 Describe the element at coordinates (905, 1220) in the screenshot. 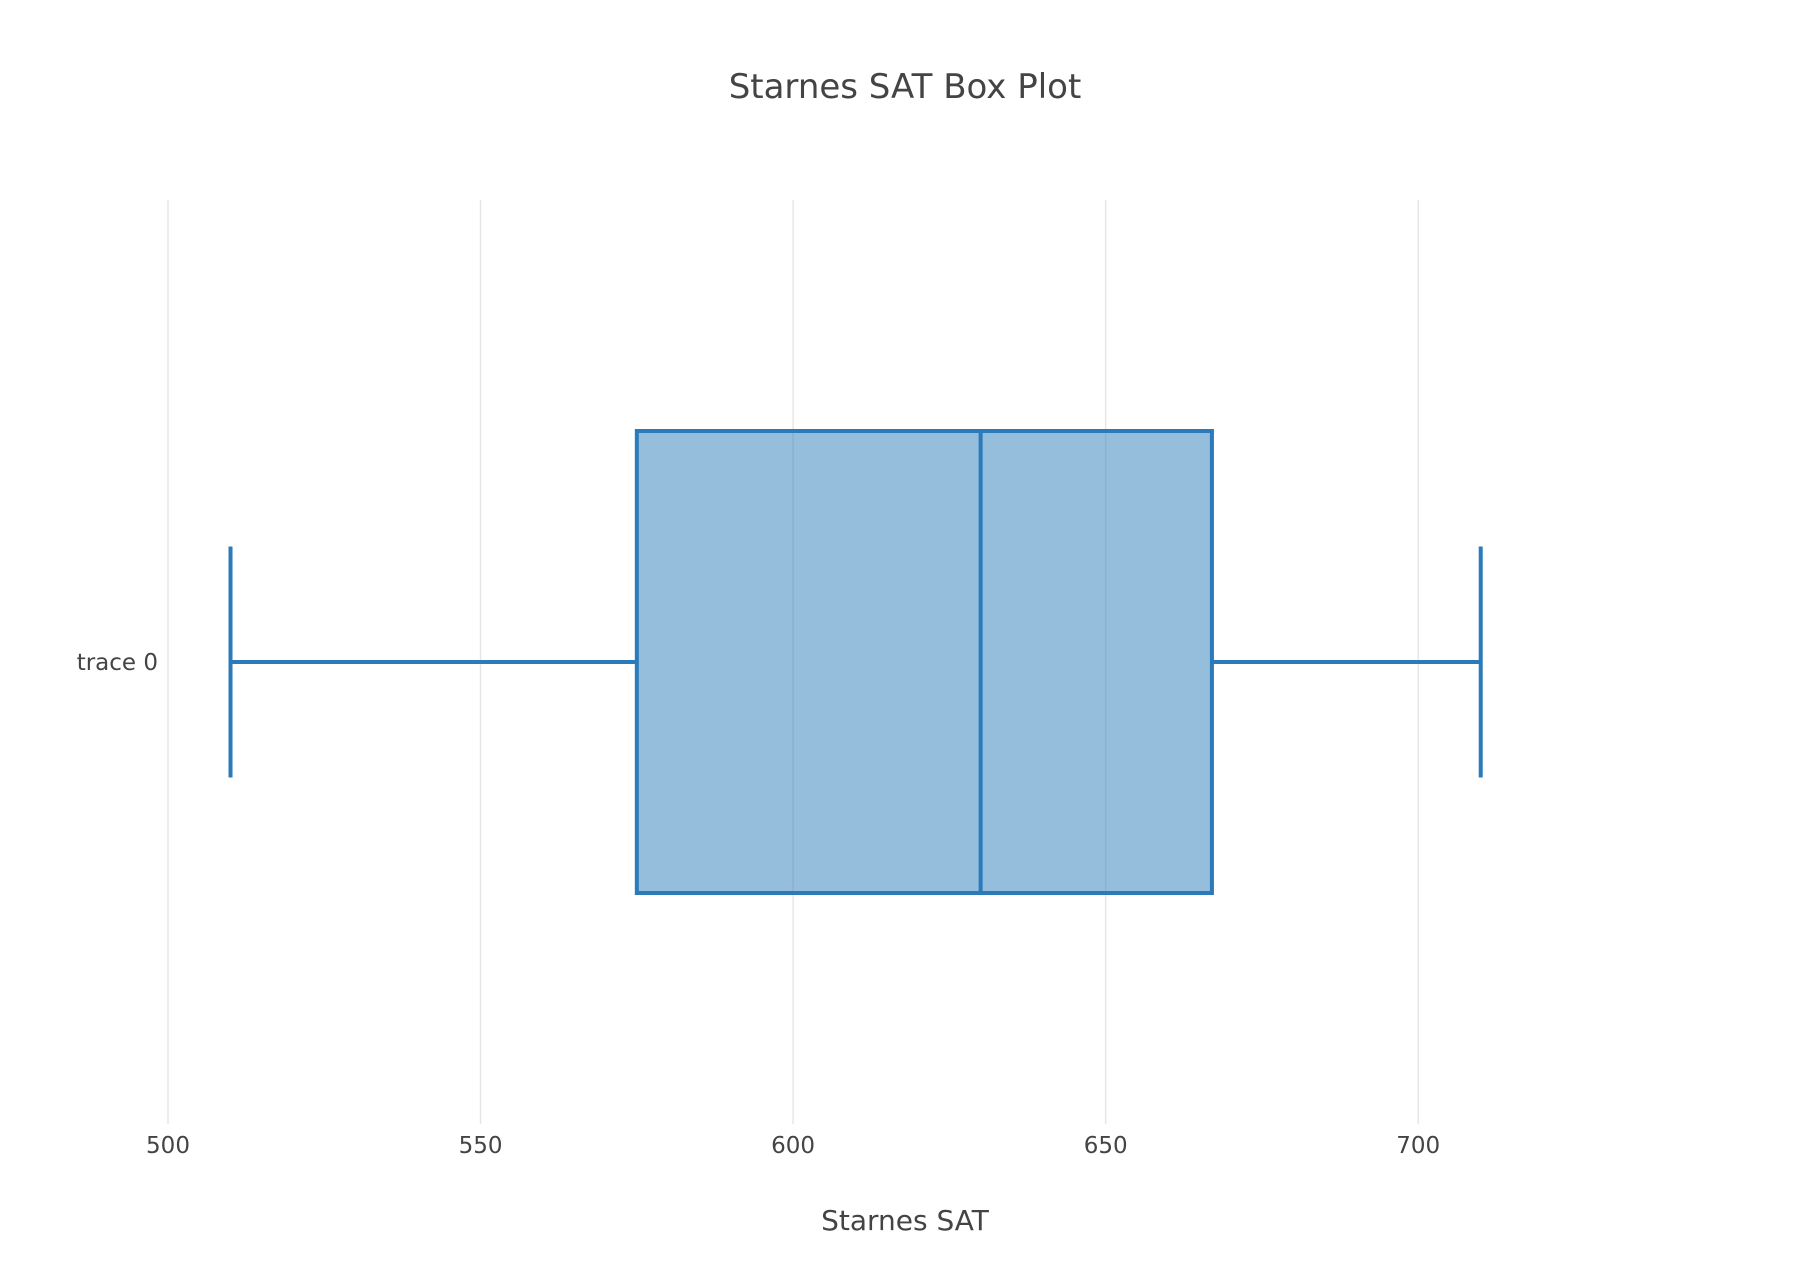

I see `x-axis-title: Starnes SAT` at that location.